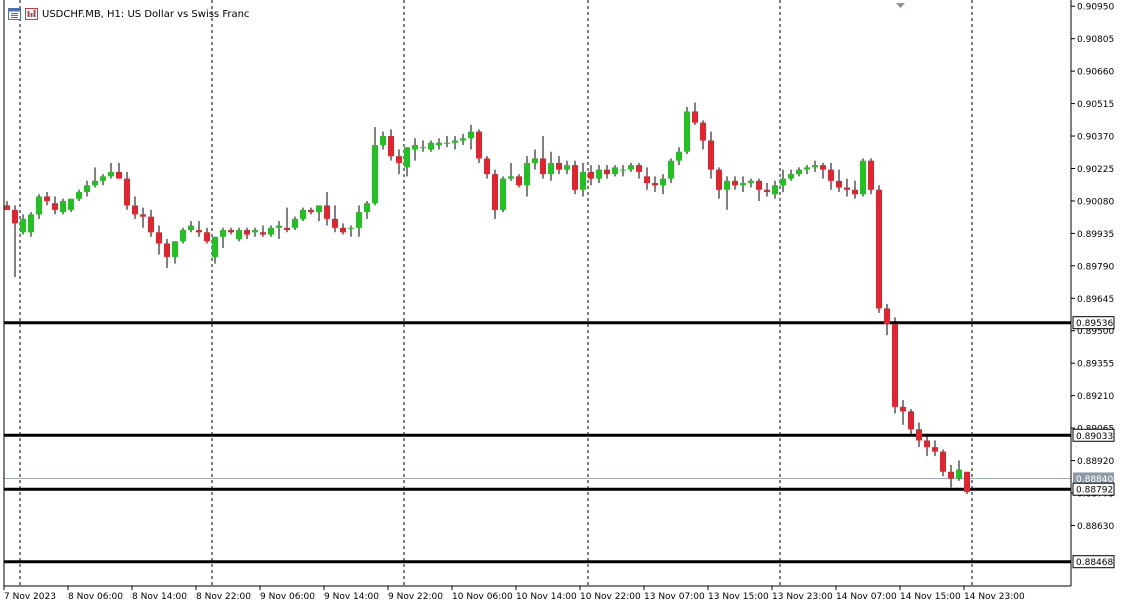  I want to click on time-tick-label: 9 Nov 22:00, so click(415, 597).